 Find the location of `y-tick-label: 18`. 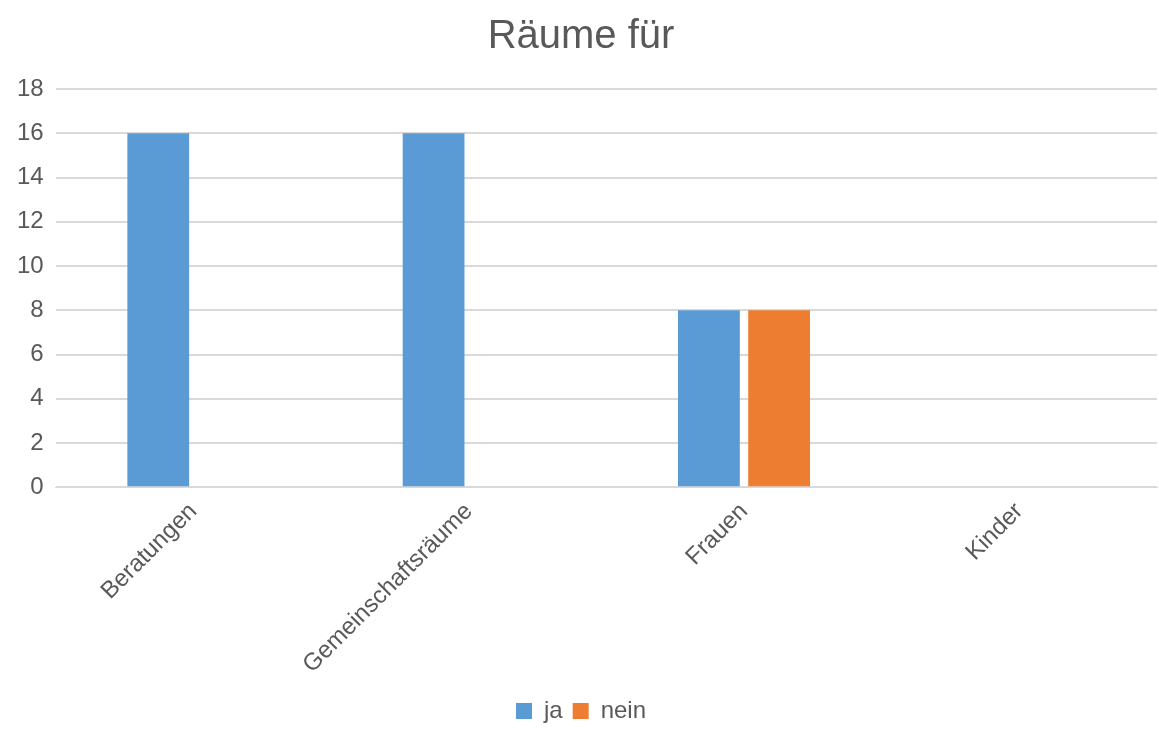

y-tick-label: 18 is located at coordinates (30, 87).